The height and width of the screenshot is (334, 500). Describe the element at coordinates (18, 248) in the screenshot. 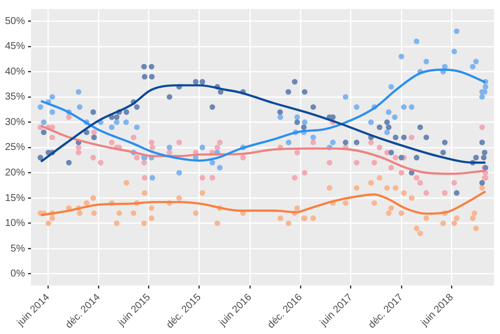

I see `y-tick-label: 5%` at that location.